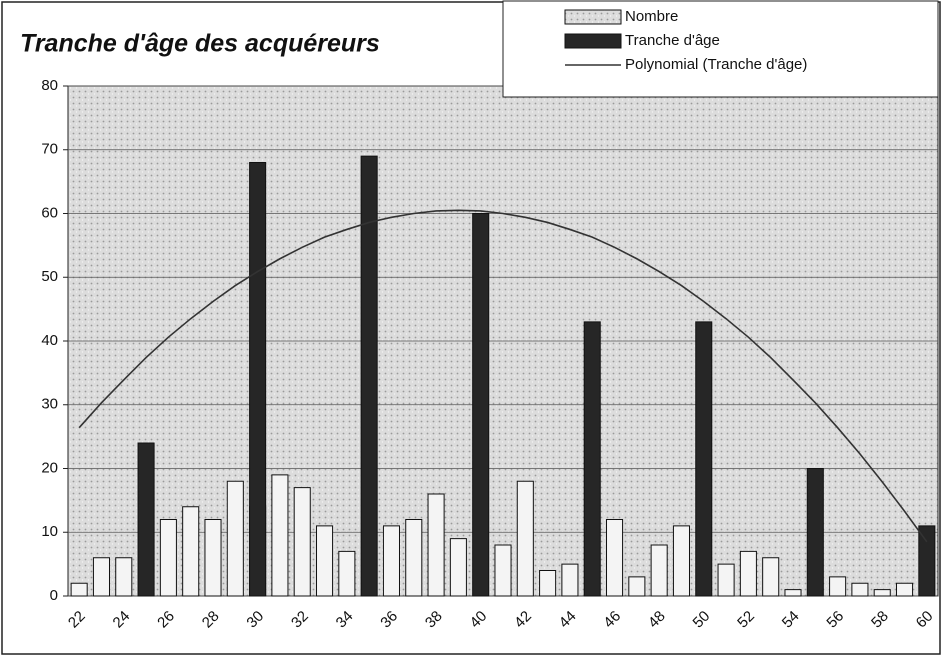 The image size is (944, 657). I want to click on legend-label: Polynomial (Tranche d'âge), so click(716, 64).